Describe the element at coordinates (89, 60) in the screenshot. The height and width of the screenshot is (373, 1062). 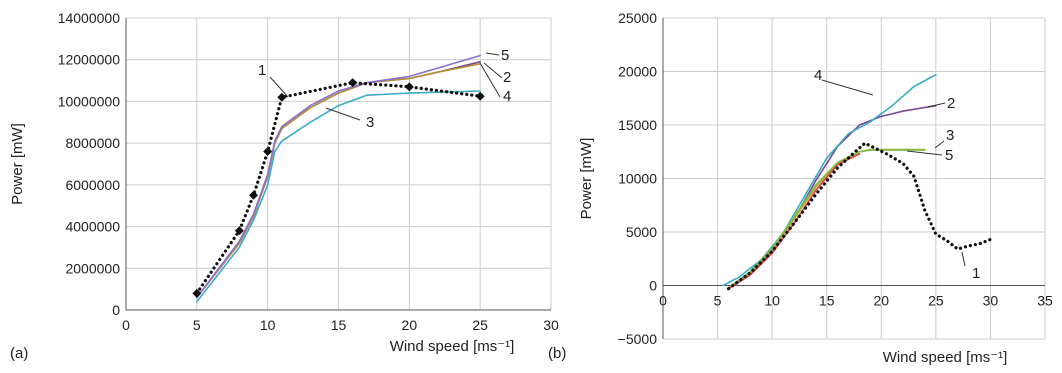
I see `y-tick-label: 12000000` at that location.